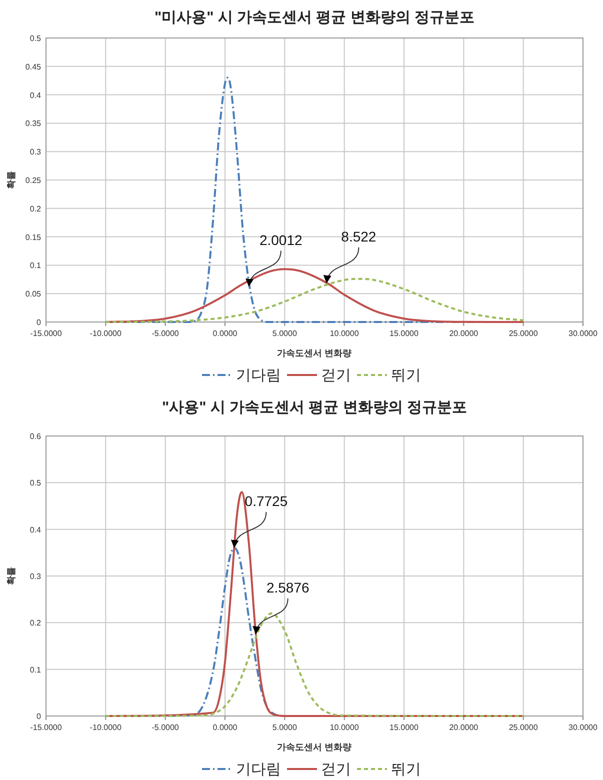 This screenshot has height=780, width=603. Describe the element at coordinates (33, 237) in the screenshot. I see `y-tick-label: 0.15` at that location.